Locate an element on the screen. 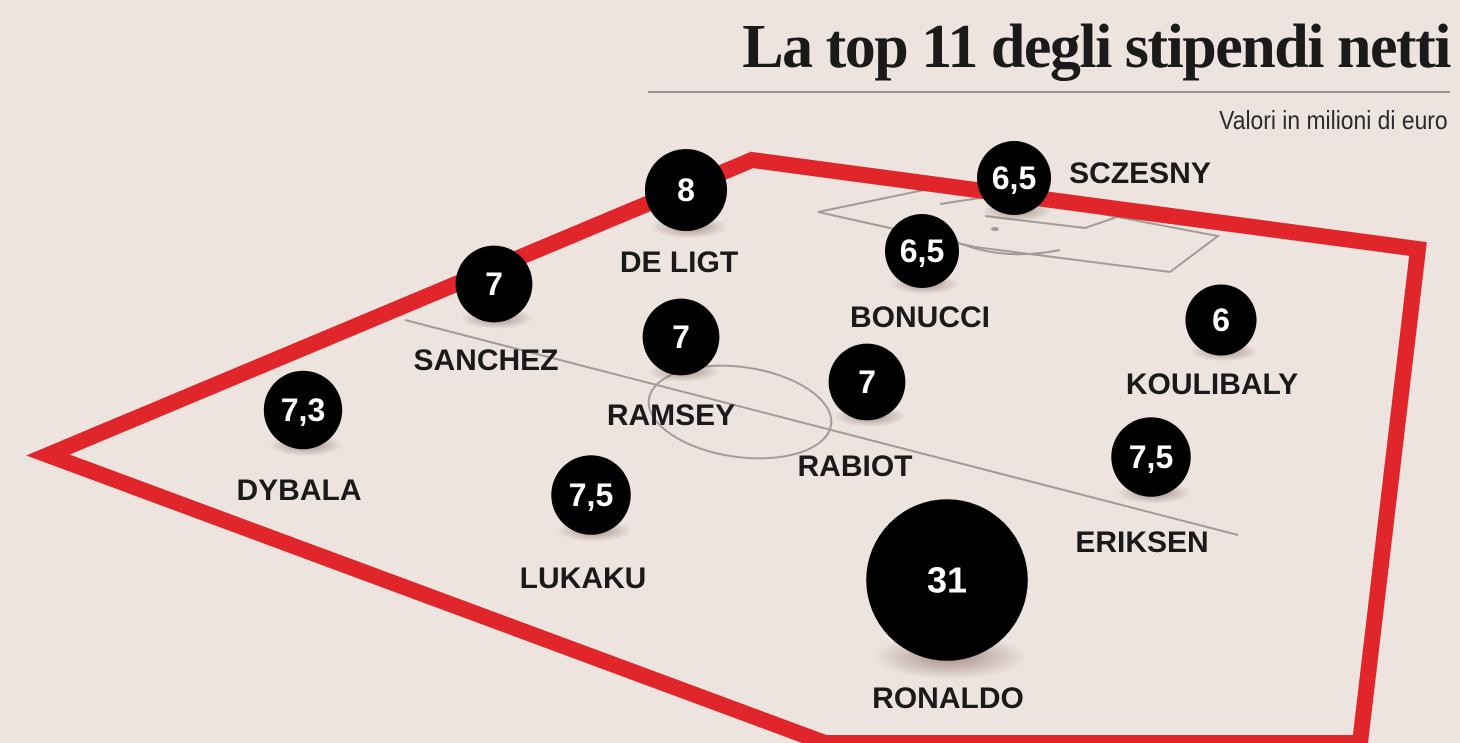 The image size is (1460, 743). bubble-lukaku is located at coordinates (591, 495).